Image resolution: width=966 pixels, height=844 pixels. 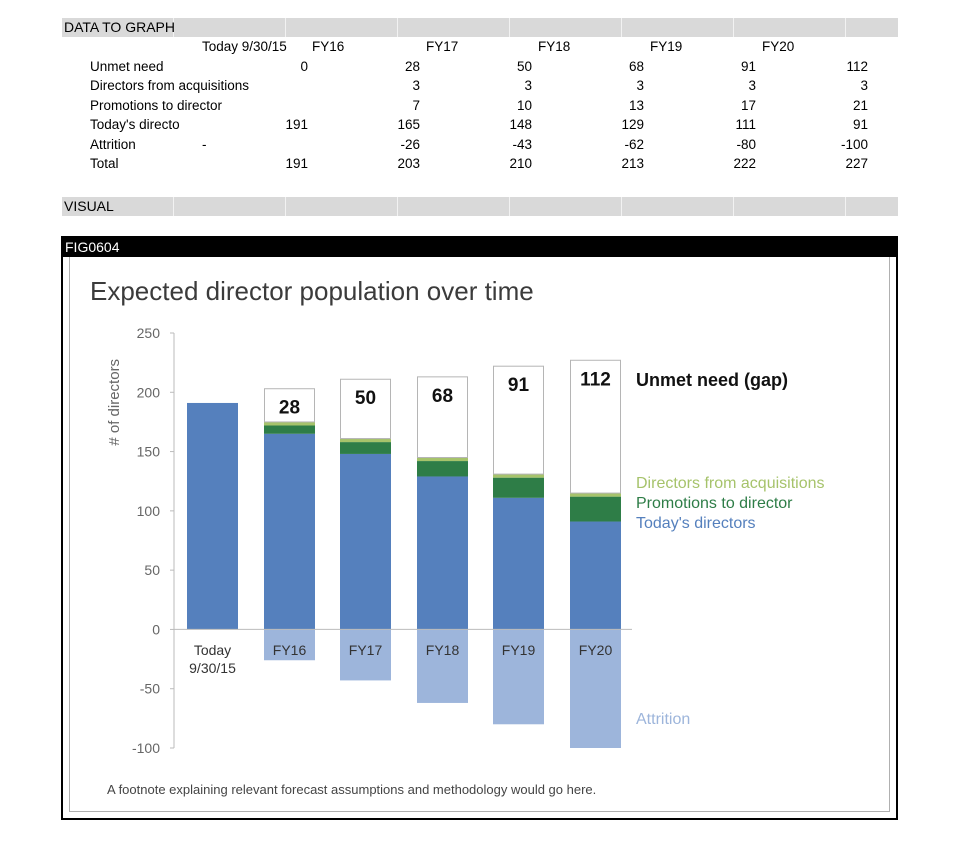 What do you see at coordinates (745, 124) in the screenshot?
I see `table-cell: 111` at bounding box center [745, 124].